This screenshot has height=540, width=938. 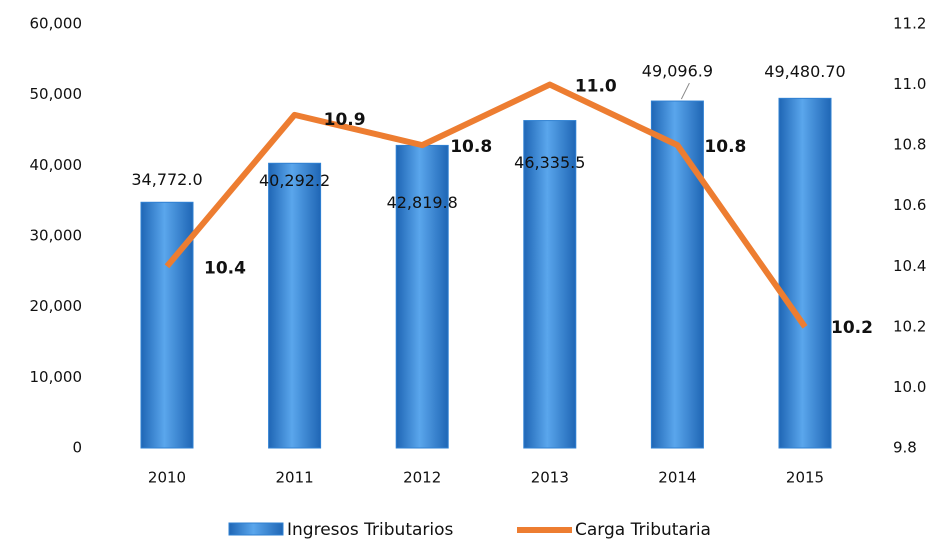 What do you see at coordinates (549, 162) in the screenshot?
I see `bar-value-label: 46,335.5` at bounding box center [549, 162].